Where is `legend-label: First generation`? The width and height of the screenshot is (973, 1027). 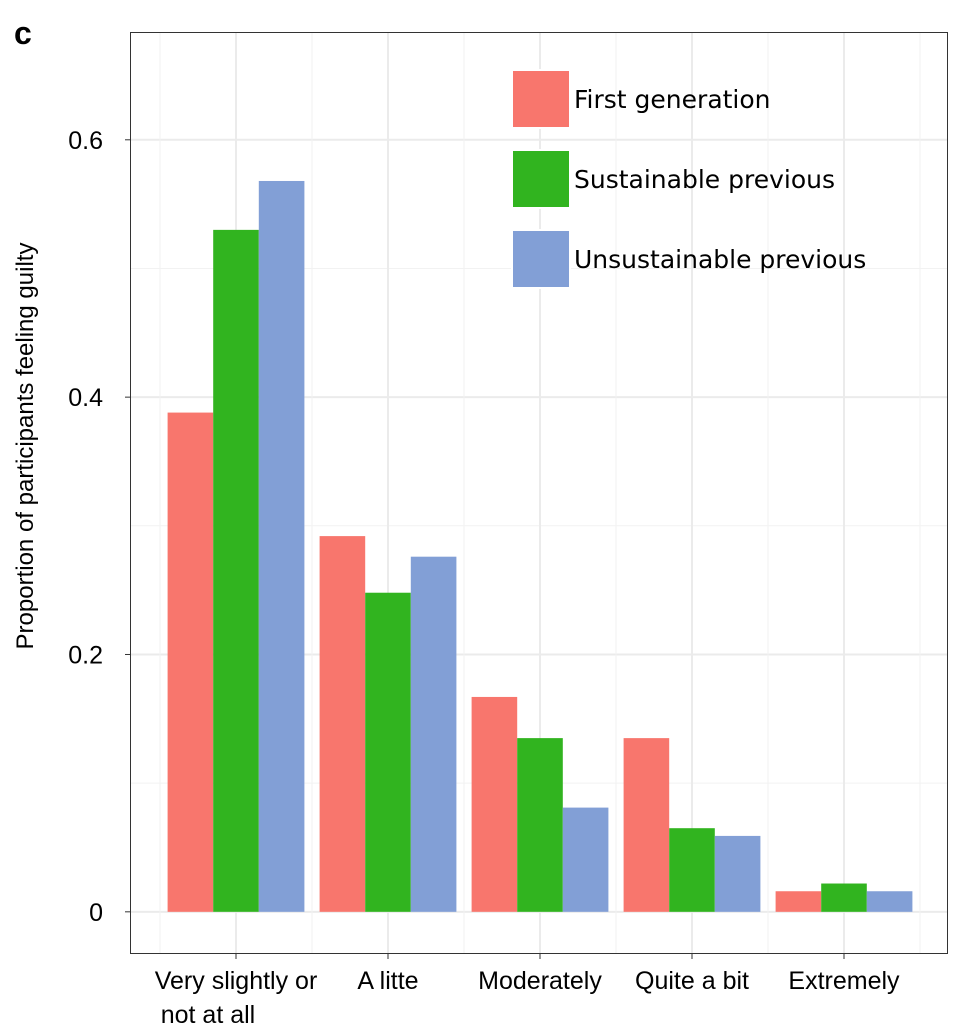
legend-label: First generation is located at coordinates (672, 99).